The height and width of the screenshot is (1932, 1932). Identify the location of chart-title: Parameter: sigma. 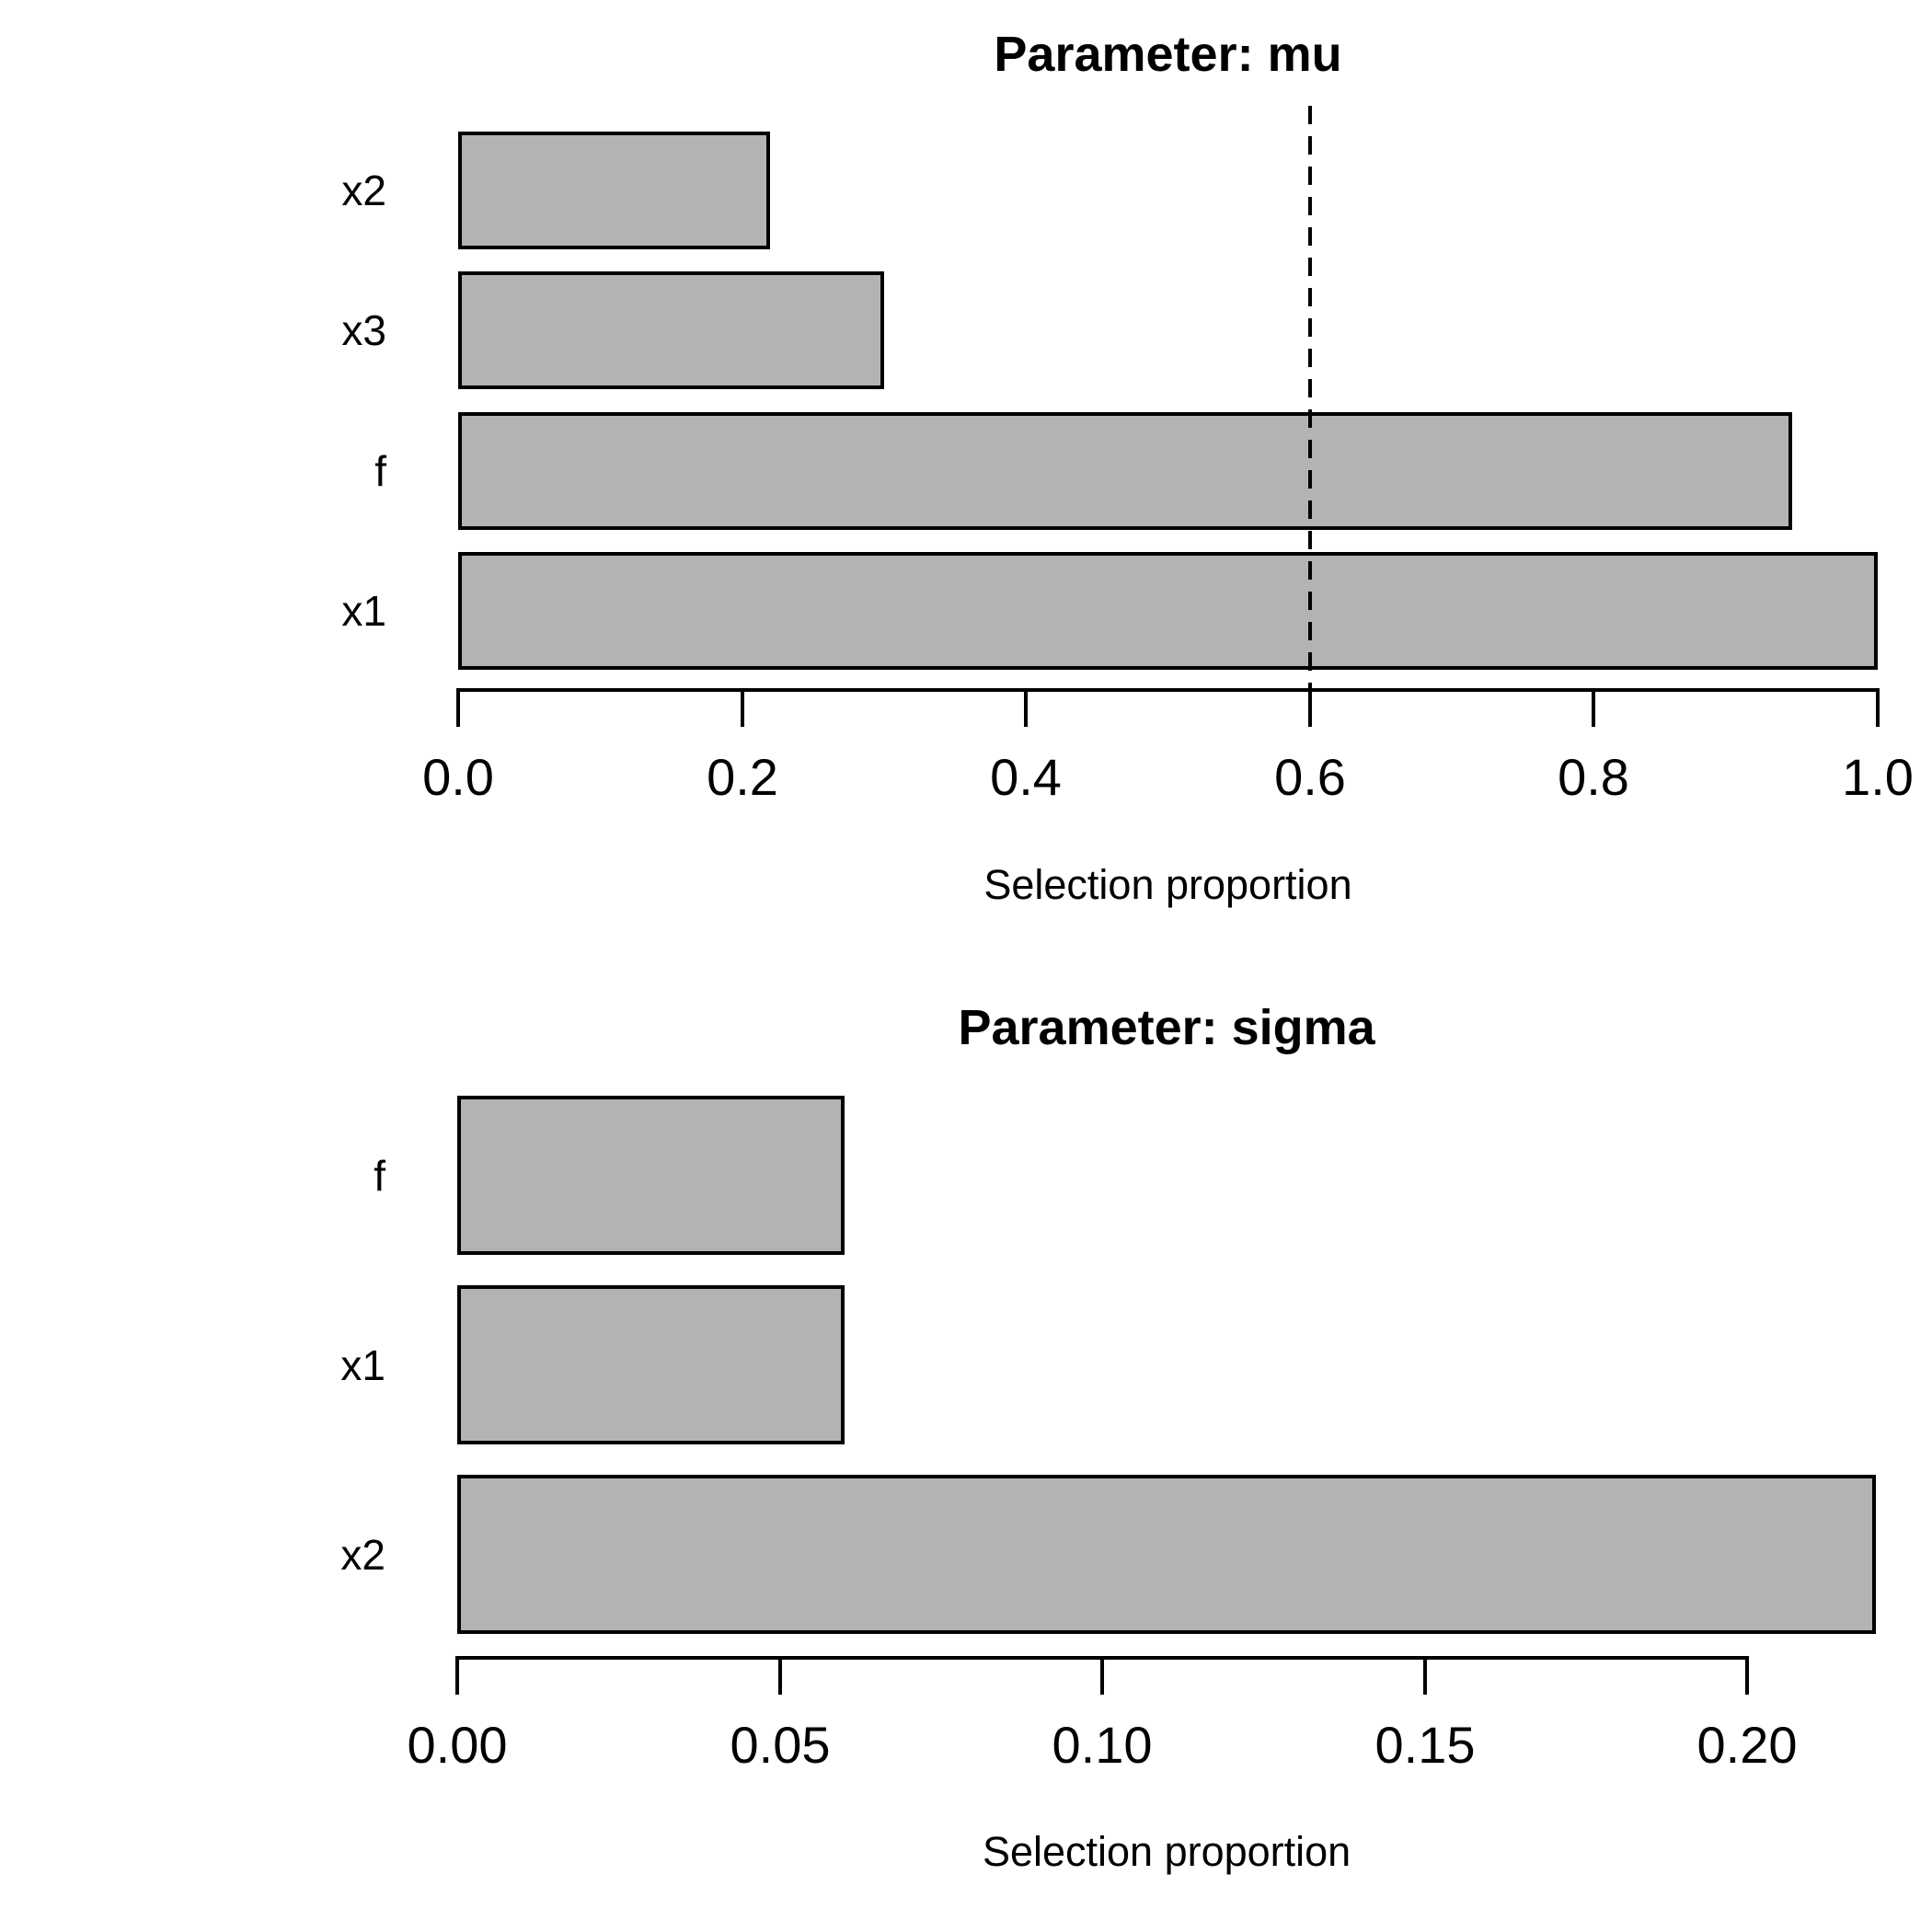
(1166, 1027).